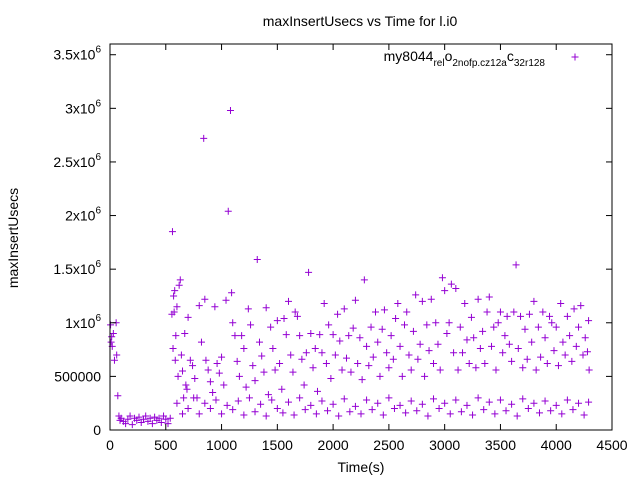  I want to click on legend-label: my8044relo2nofp.cz12ac32r128, so click(465, 58).